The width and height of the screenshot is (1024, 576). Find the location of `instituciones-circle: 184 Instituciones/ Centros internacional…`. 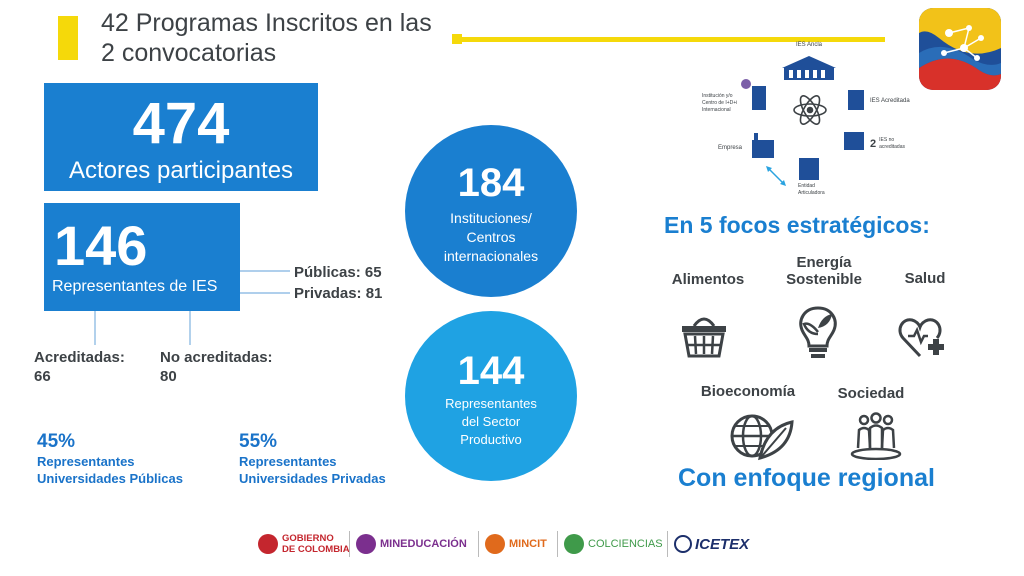

instituciones-circle: 184 Instituciones/ Centros internacional… is located at coordinates (491, 211).